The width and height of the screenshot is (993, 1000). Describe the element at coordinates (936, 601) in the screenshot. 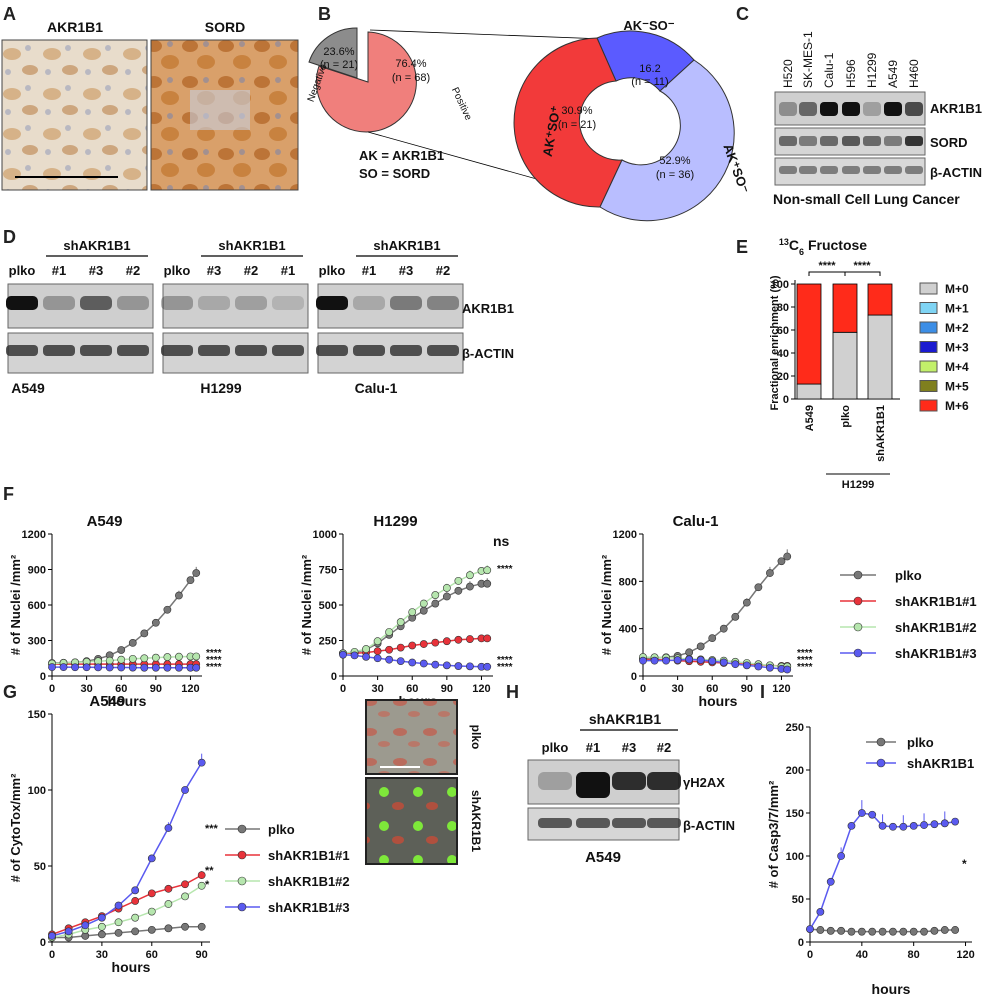

I see `f-legend-label: shAKR1B1#1` at that location.